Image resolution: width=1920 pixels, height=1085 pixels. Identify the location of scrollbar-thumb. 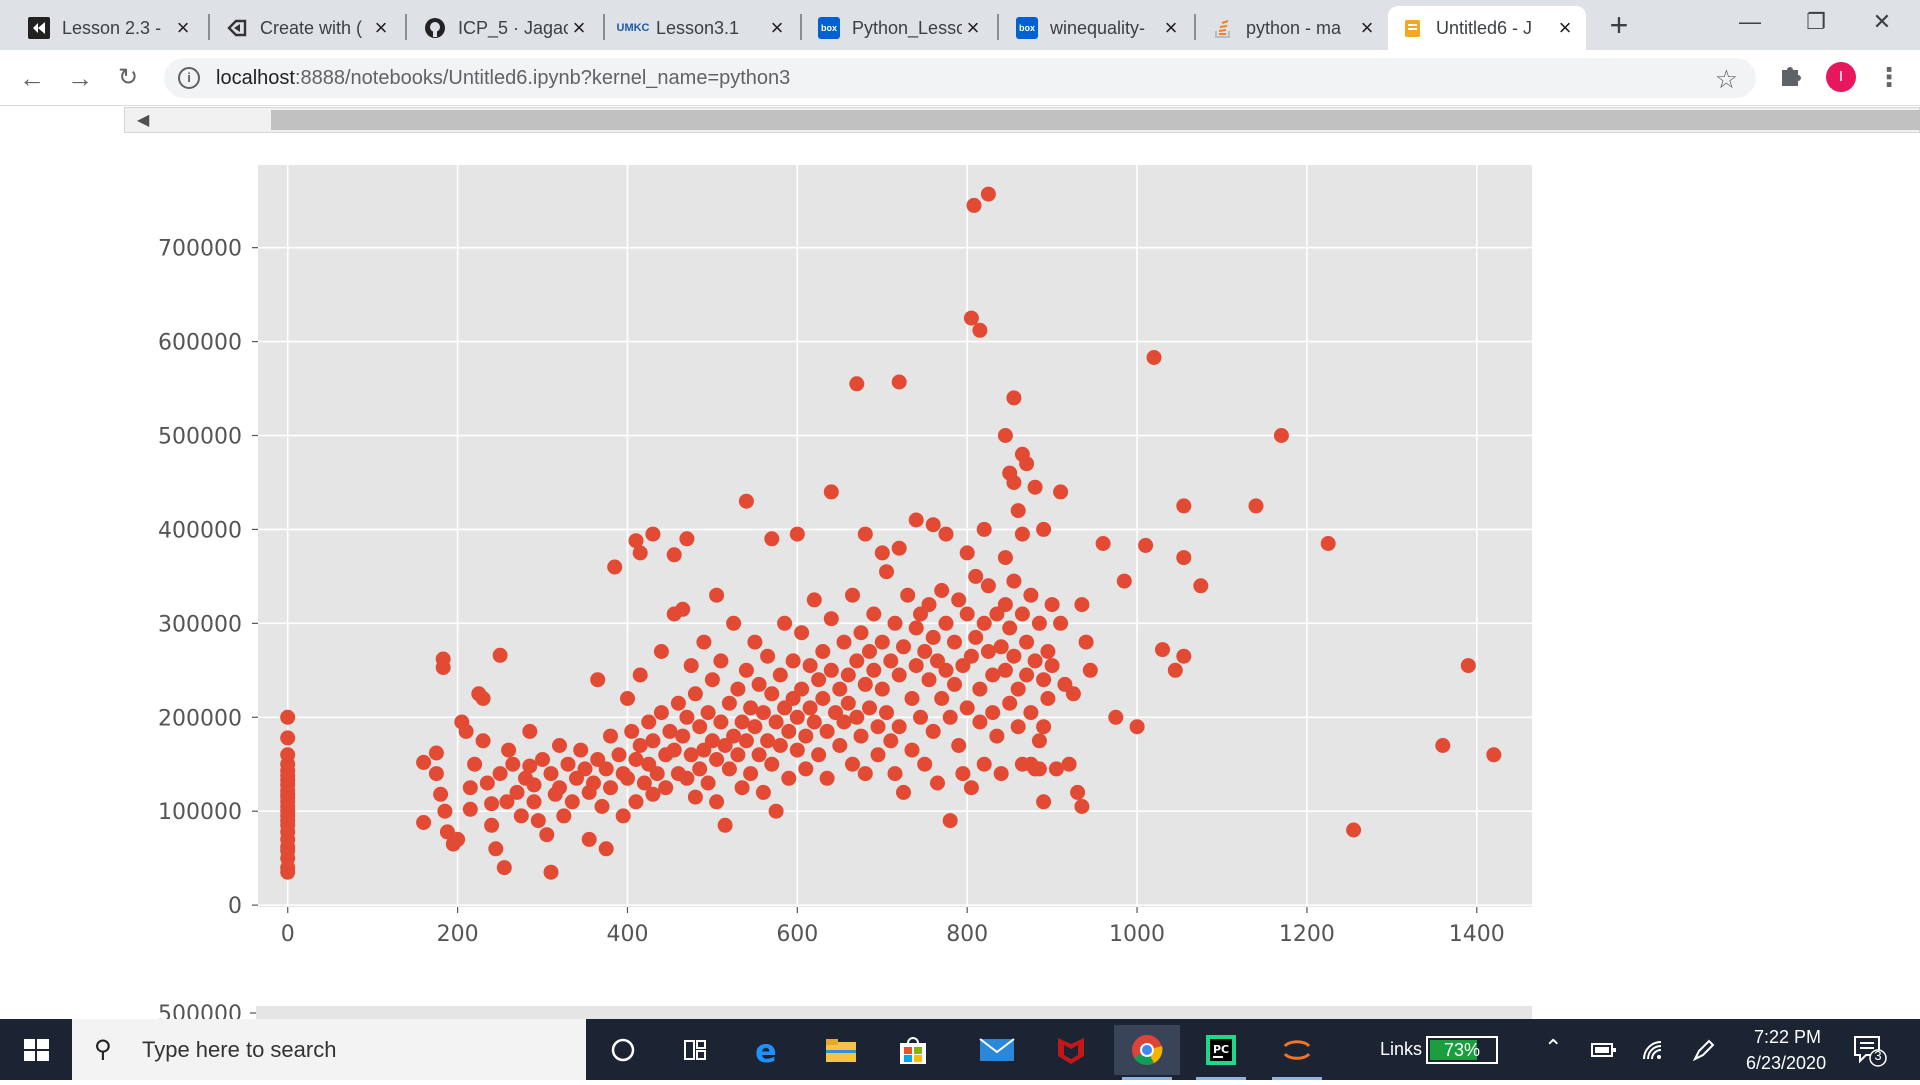
(1095, 120).